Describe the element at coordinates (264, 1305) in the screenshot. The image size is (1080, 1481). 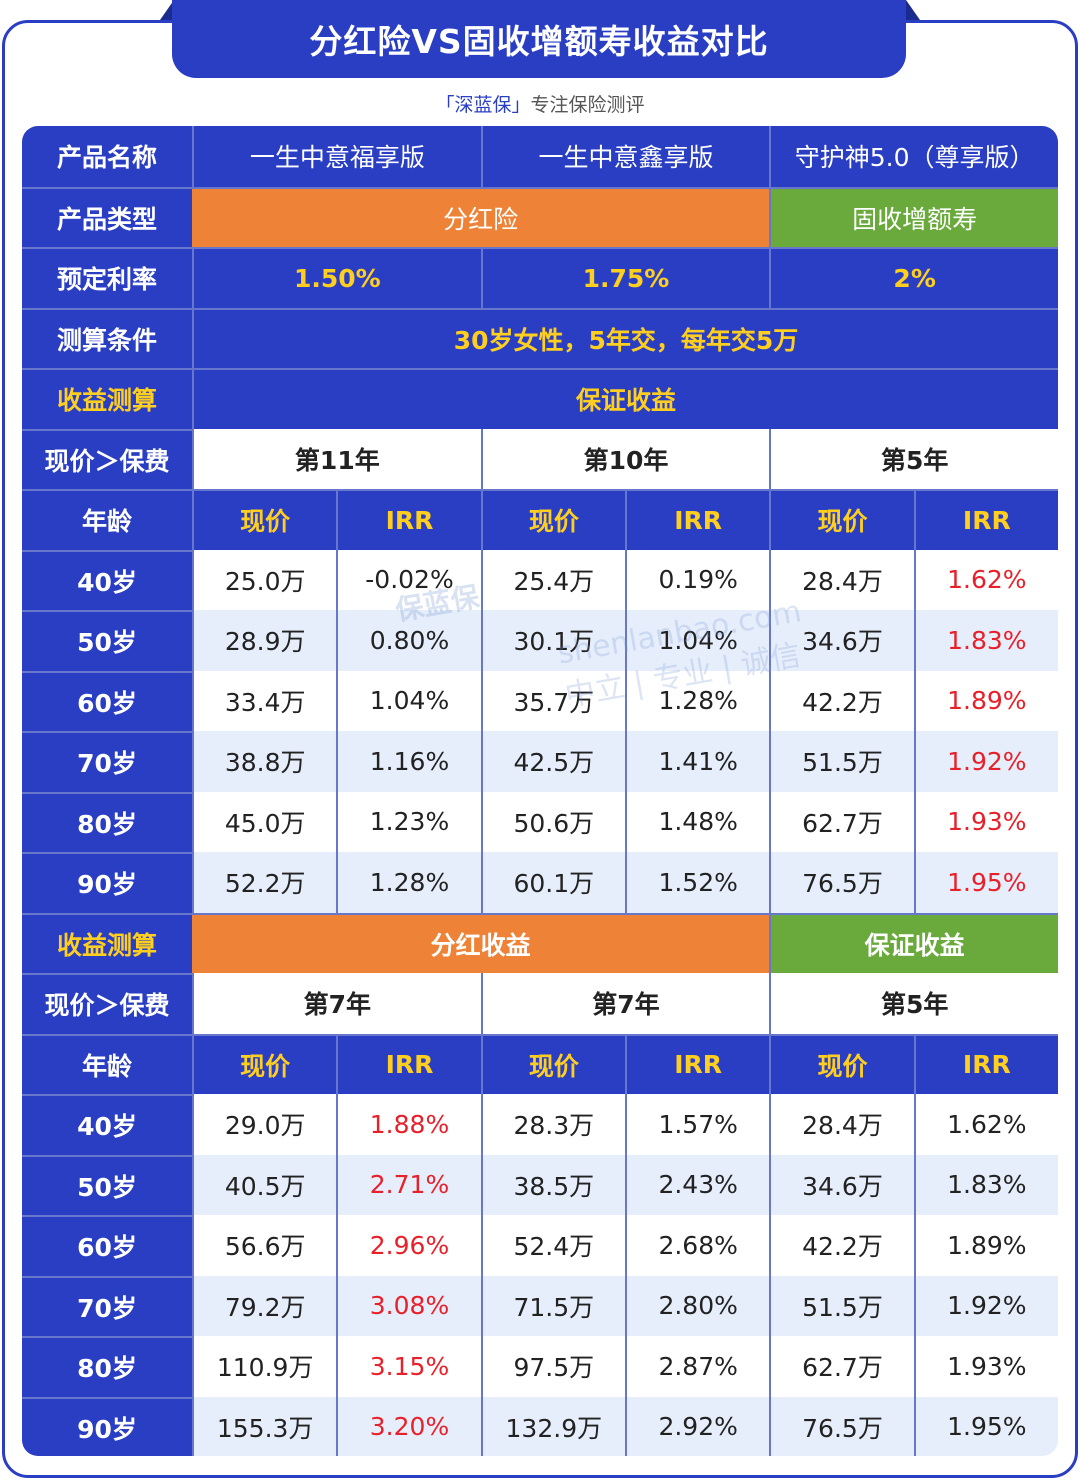
I see `cash-value: 79.2万` at that location.